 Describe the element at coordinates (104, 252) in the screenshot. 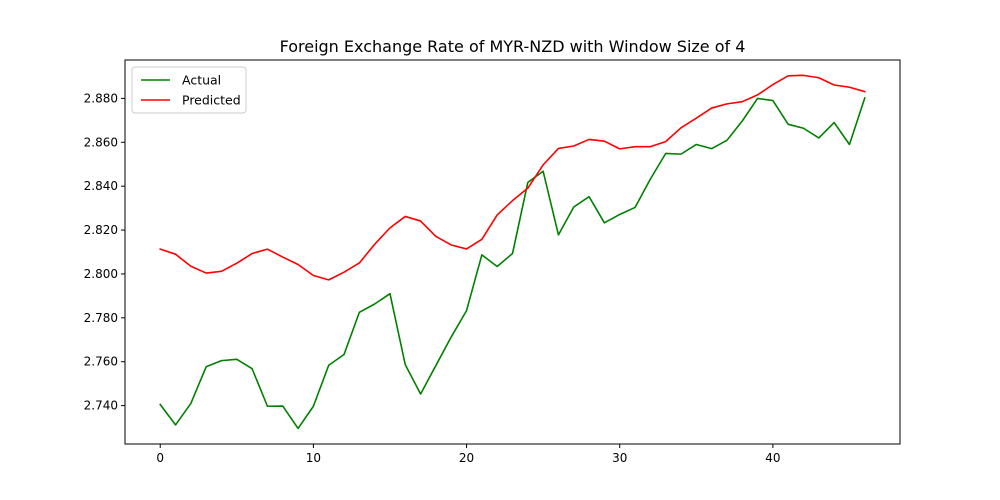

I see `y-axis: 2.740 2.760 2.780 2.800 2.820 2.840 2.860 2.880` at that location.